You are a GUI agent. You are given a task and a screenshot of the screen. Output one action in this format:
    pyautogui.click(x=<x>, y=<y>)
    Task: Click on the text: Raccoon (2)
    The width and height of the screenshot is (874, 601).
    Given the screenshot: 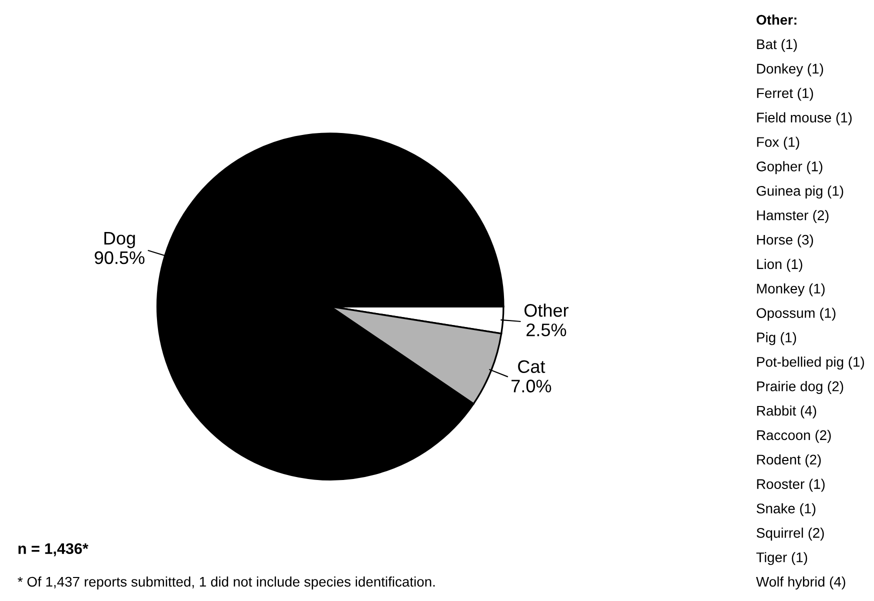 What is the action you would take?
    pyautogui.click(x=794, y=436)
    